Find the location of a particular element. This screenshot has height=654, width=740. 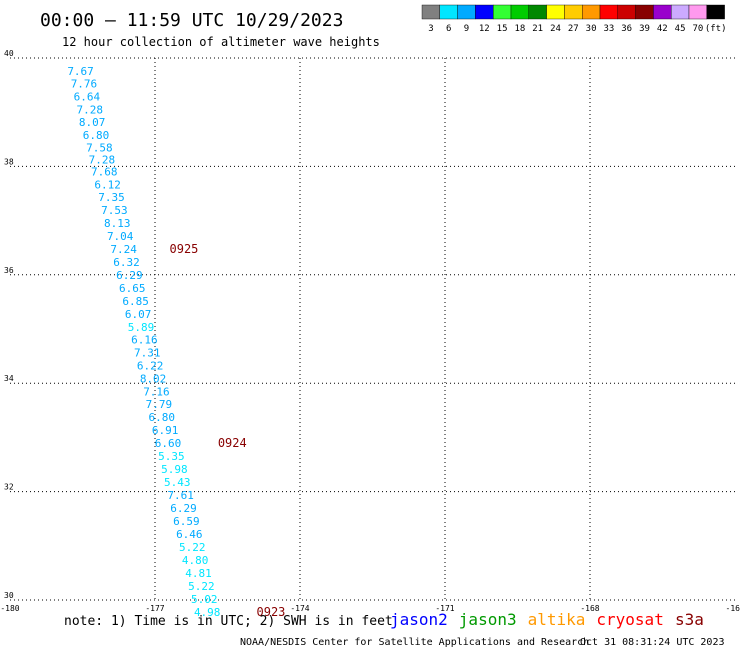

swh-data-label: 7.58 is located at coordinates (99, 147).